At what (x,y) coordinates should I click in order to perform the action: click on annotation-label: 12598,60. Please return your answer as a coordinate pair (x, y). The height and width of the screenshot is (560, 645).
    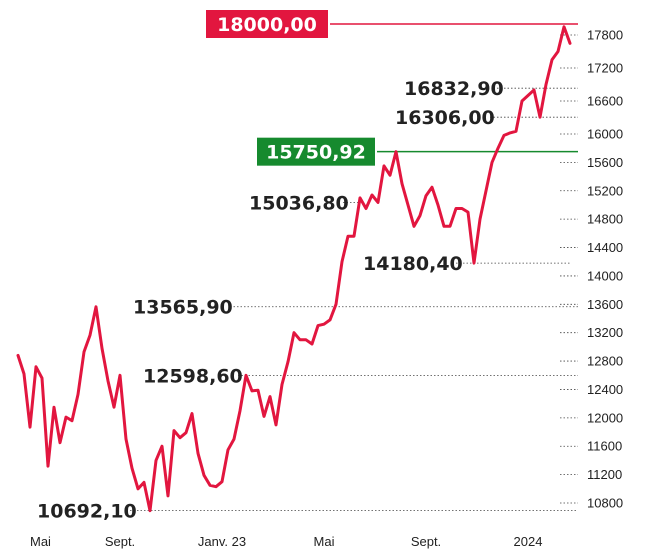
    Looking at the image, I should click on (193, 376).